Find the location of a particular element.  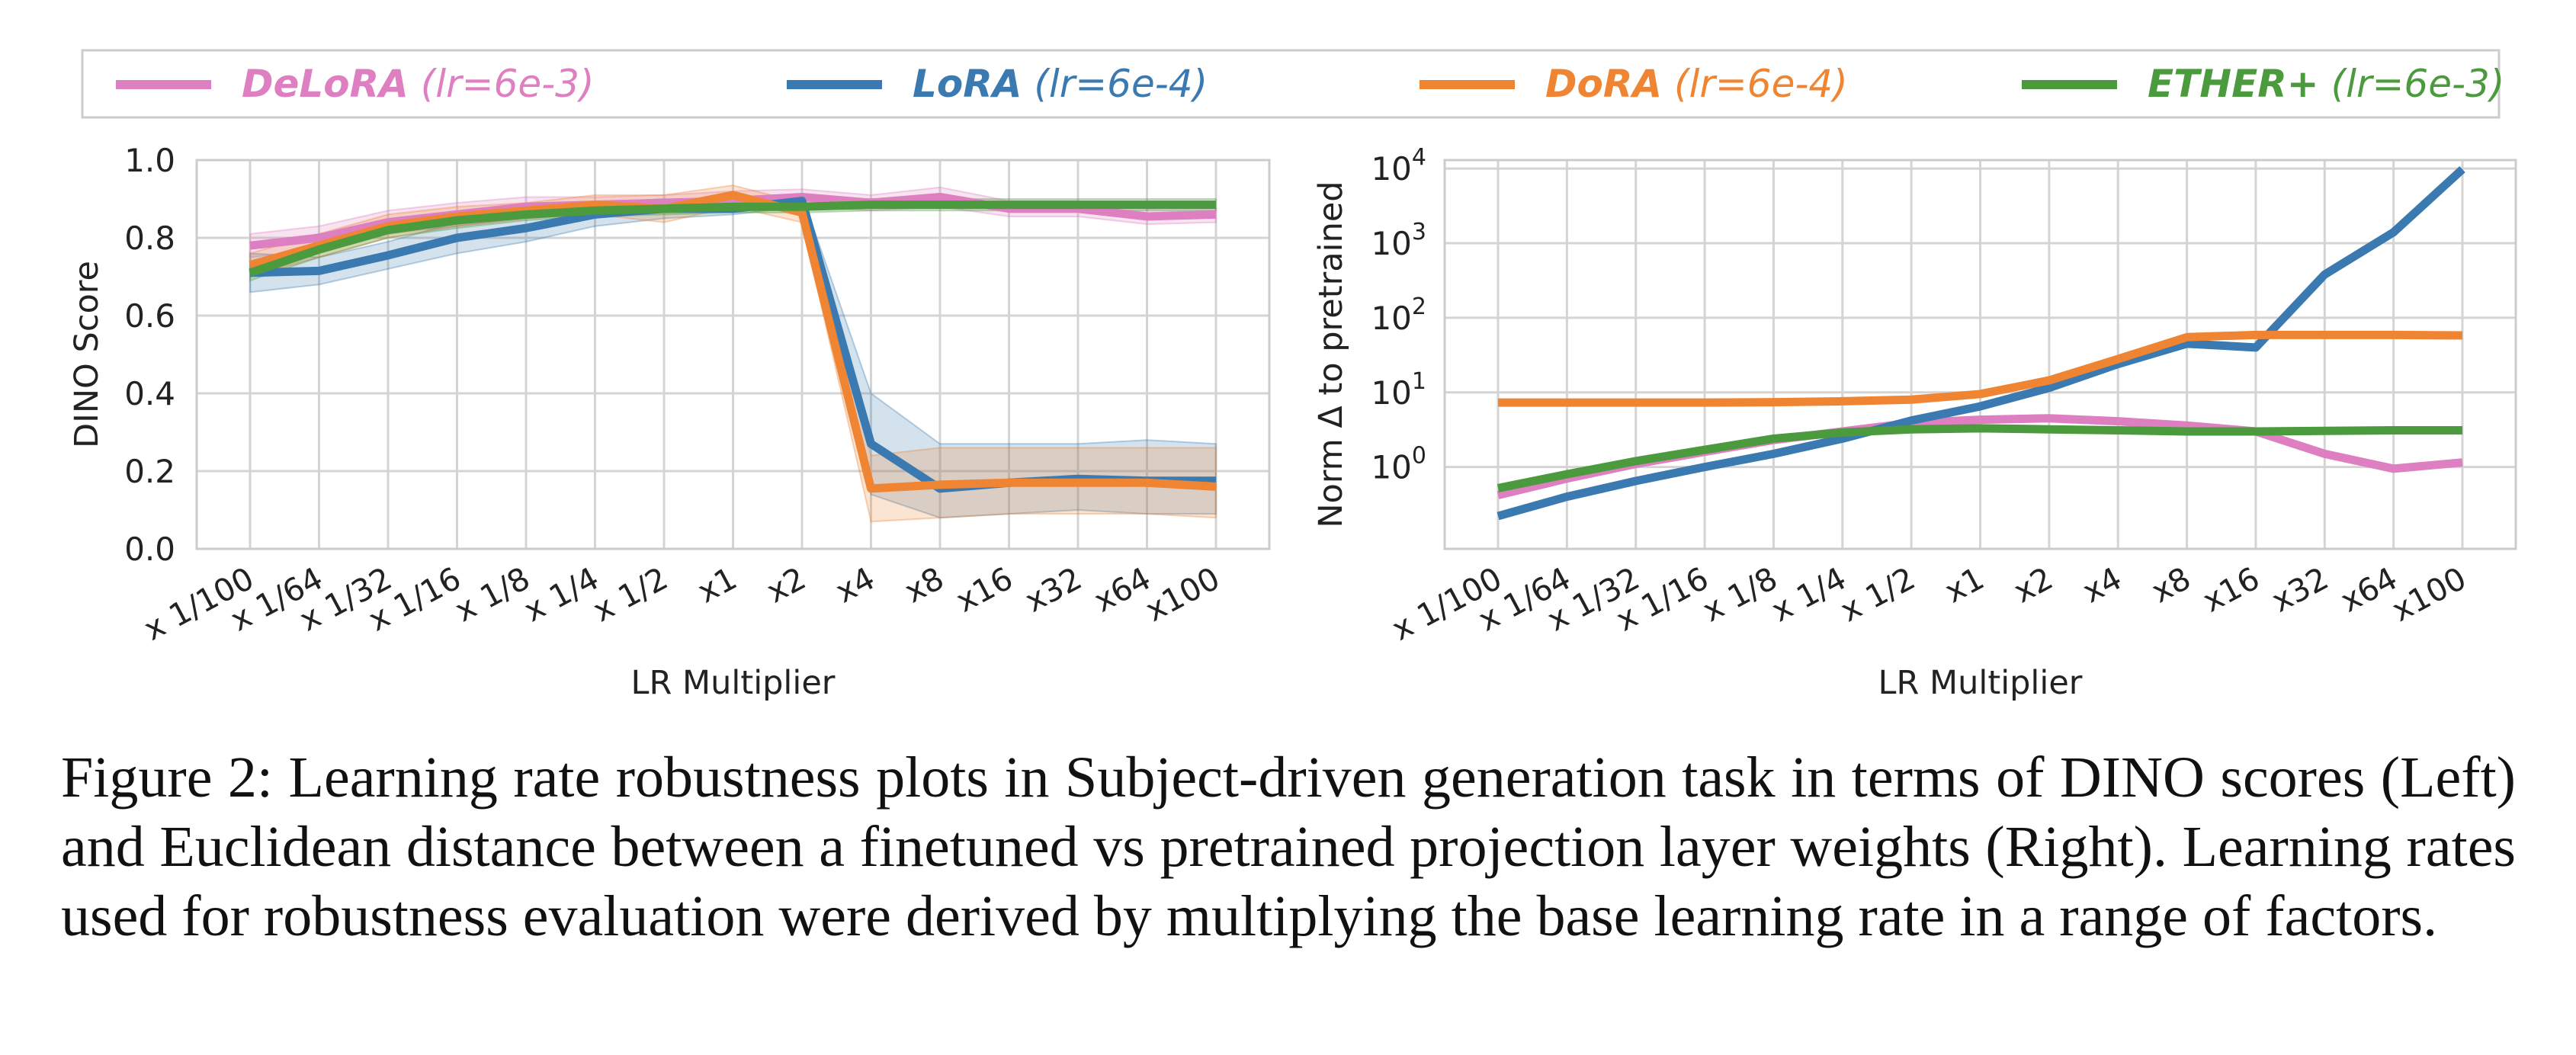

y-tick-label: 10¹ is located at coordinates (1398, 390).